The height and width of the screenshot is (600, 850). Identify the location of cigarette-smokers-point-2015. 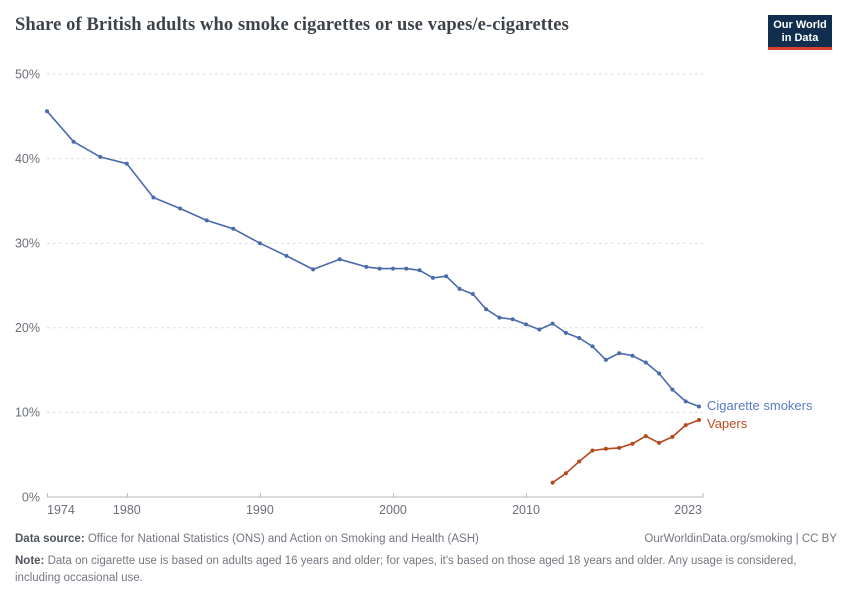
(592, 346).